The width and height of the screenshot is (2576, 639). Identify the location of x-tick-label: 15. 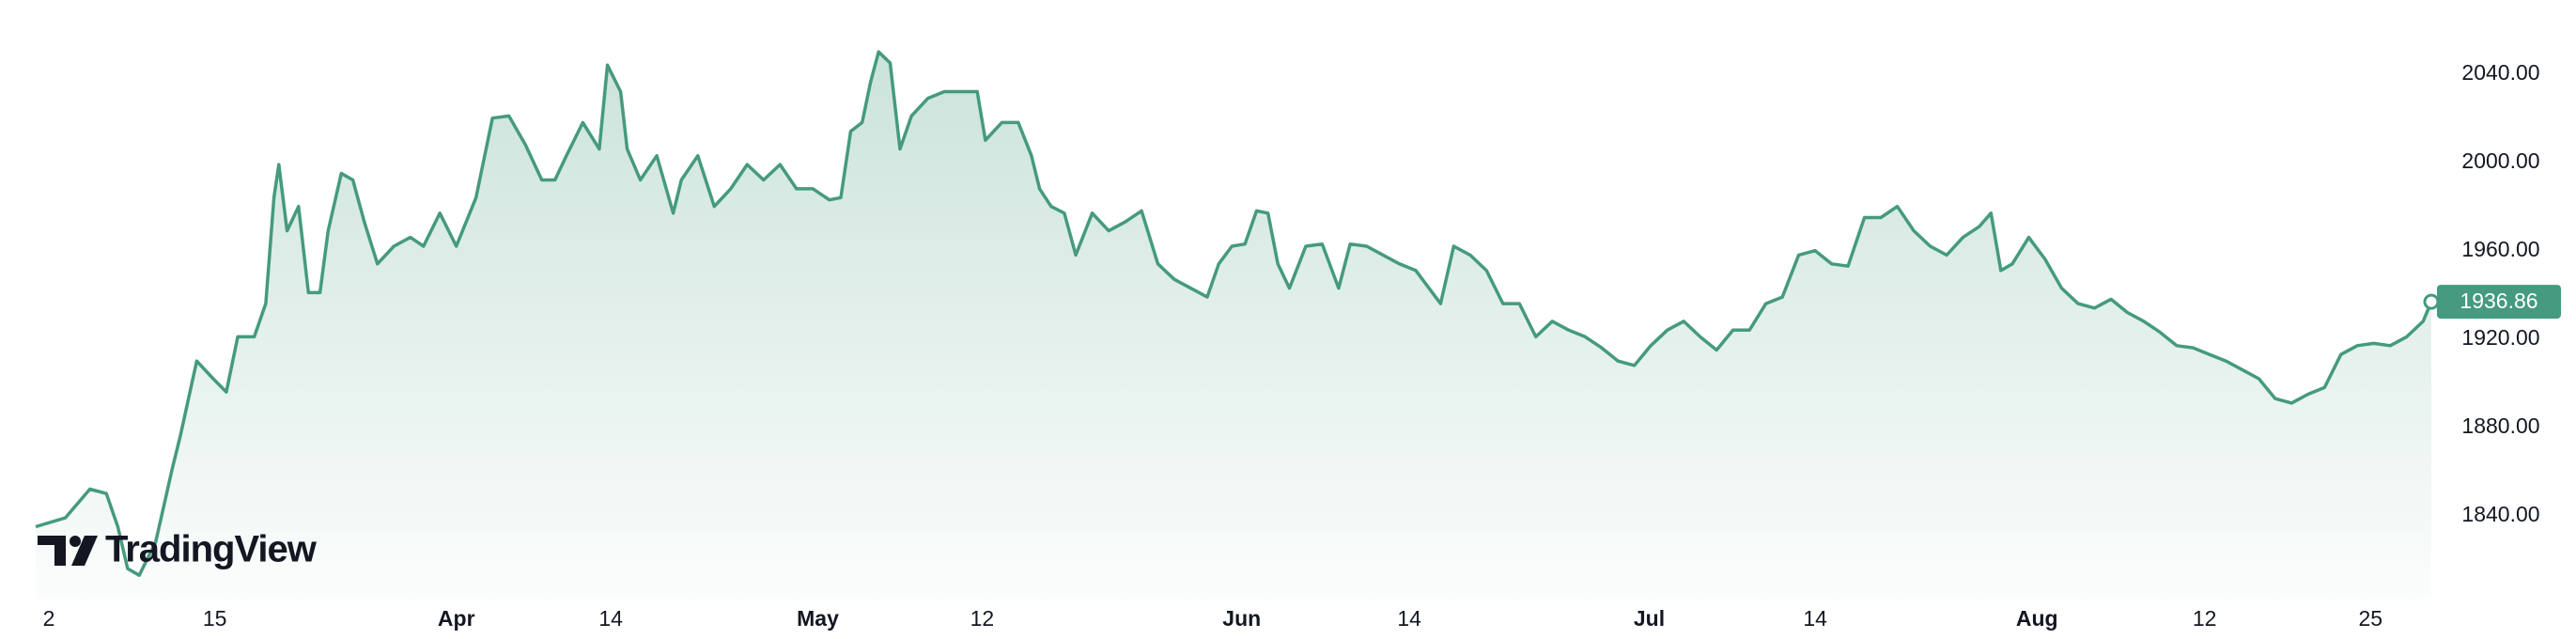
(215, 618).